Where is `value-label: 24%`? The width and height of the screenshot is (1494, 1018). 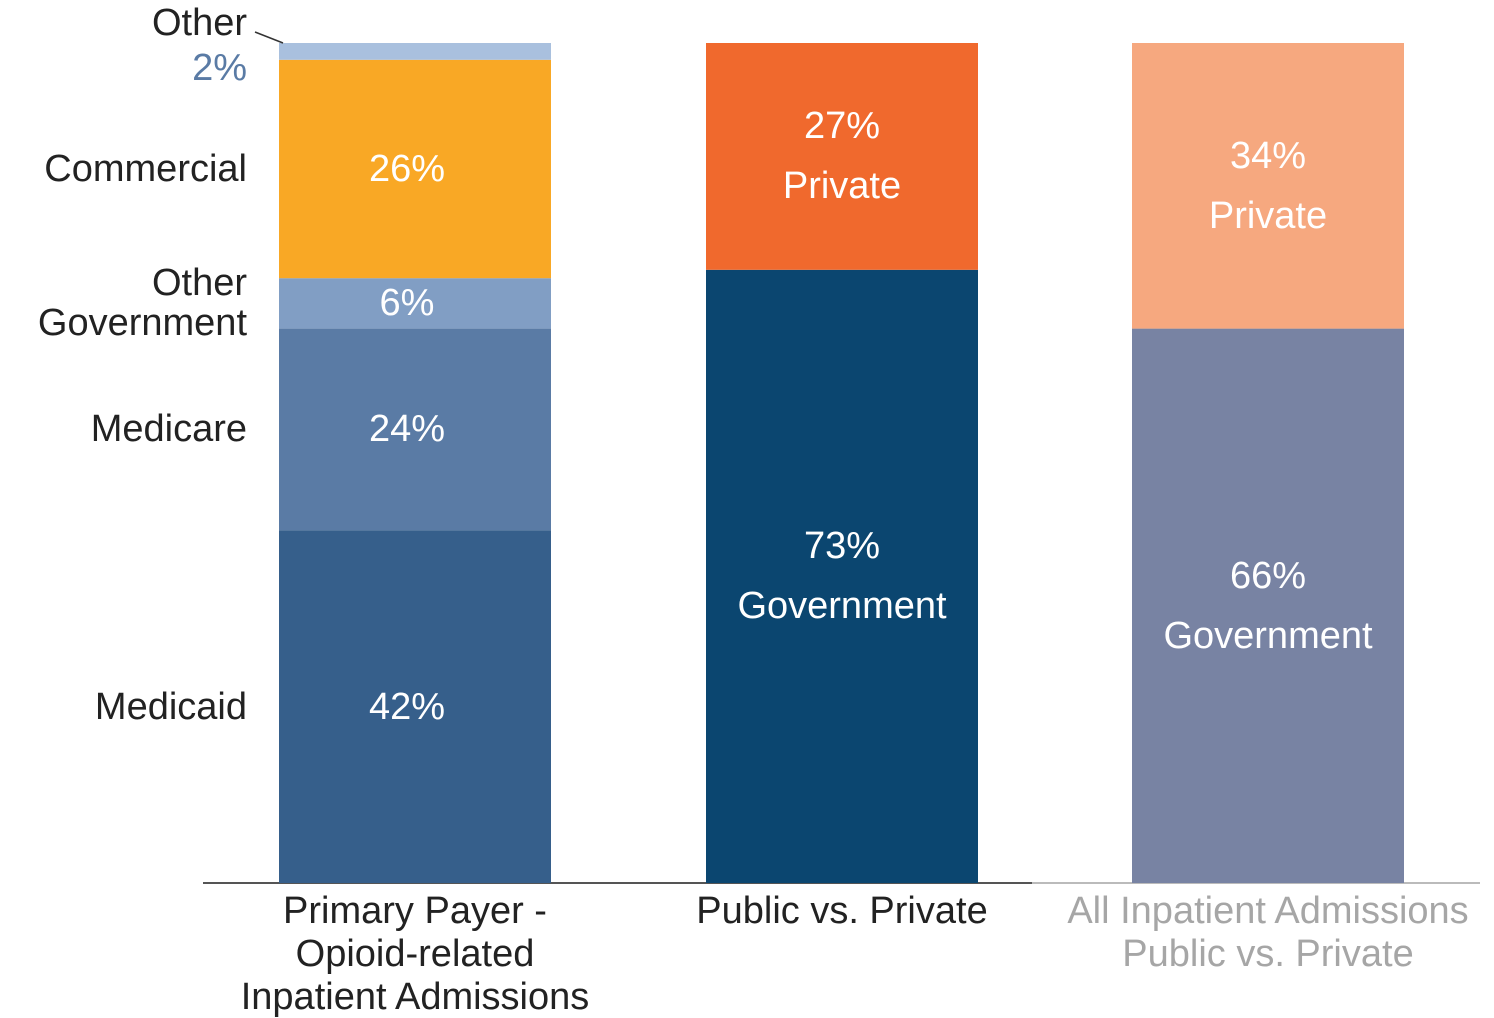
value-label: 24% is located at coordinates (407, 429).